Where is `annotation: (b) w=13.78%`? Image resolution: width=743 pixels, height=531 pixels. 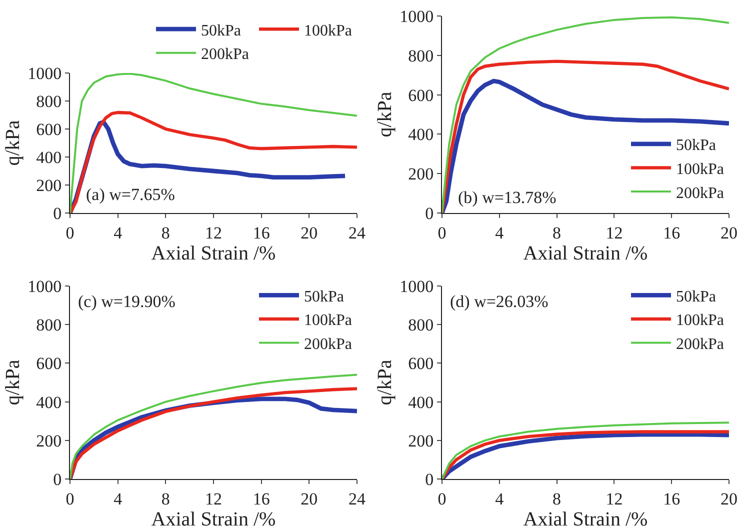 annotation: (b) w=13.78% is located at coordinates (507, 197).